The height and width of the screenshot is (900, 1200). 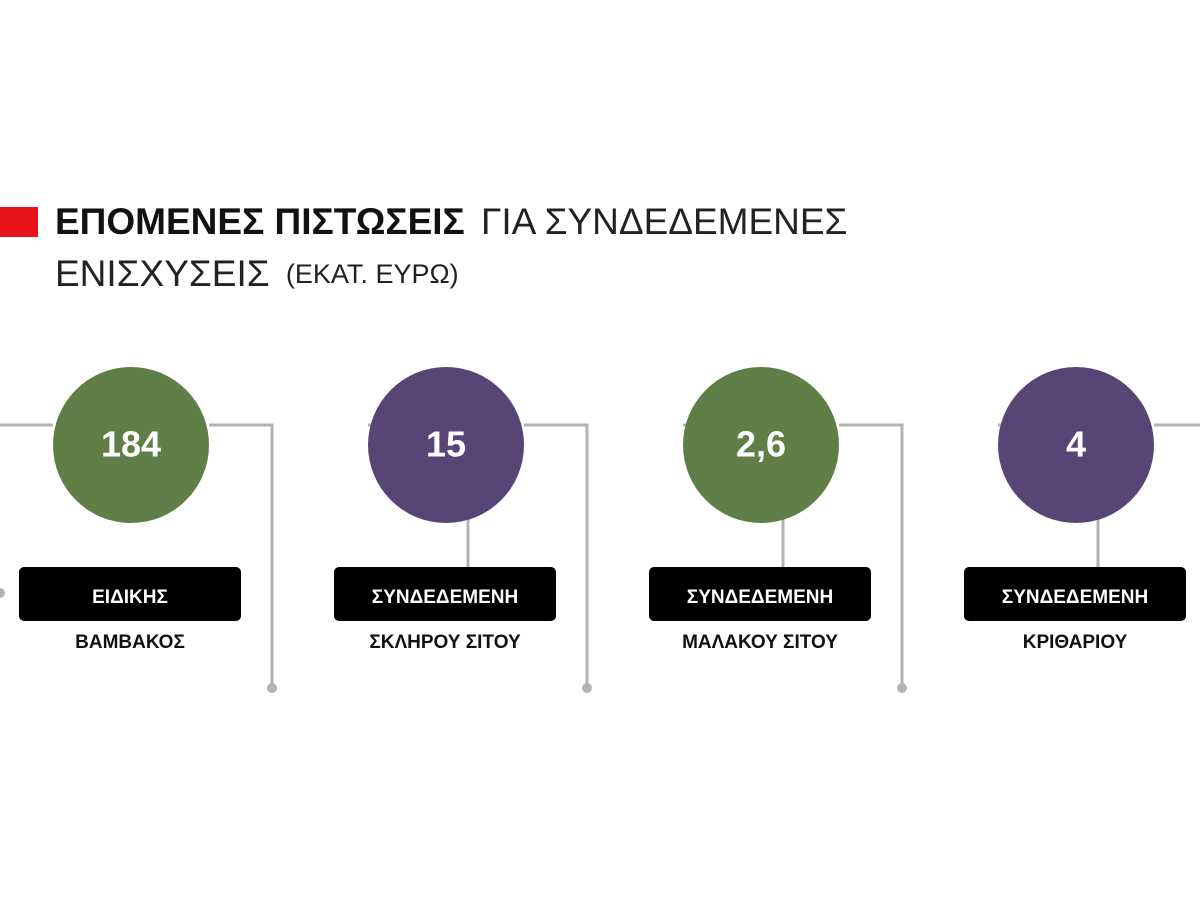 I want to click on sublabel: ΒΑΜΒΑΚΟΣ, so click(x=130, y=642).